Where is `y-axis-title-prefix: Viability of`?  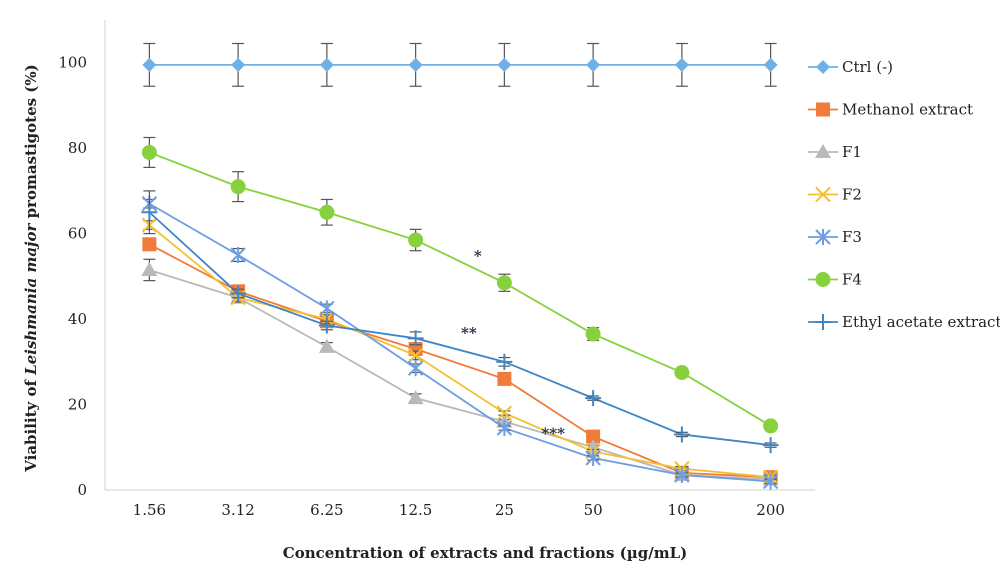
y-axis-title-prefix: Viability of is located at coordinates (31, 424).